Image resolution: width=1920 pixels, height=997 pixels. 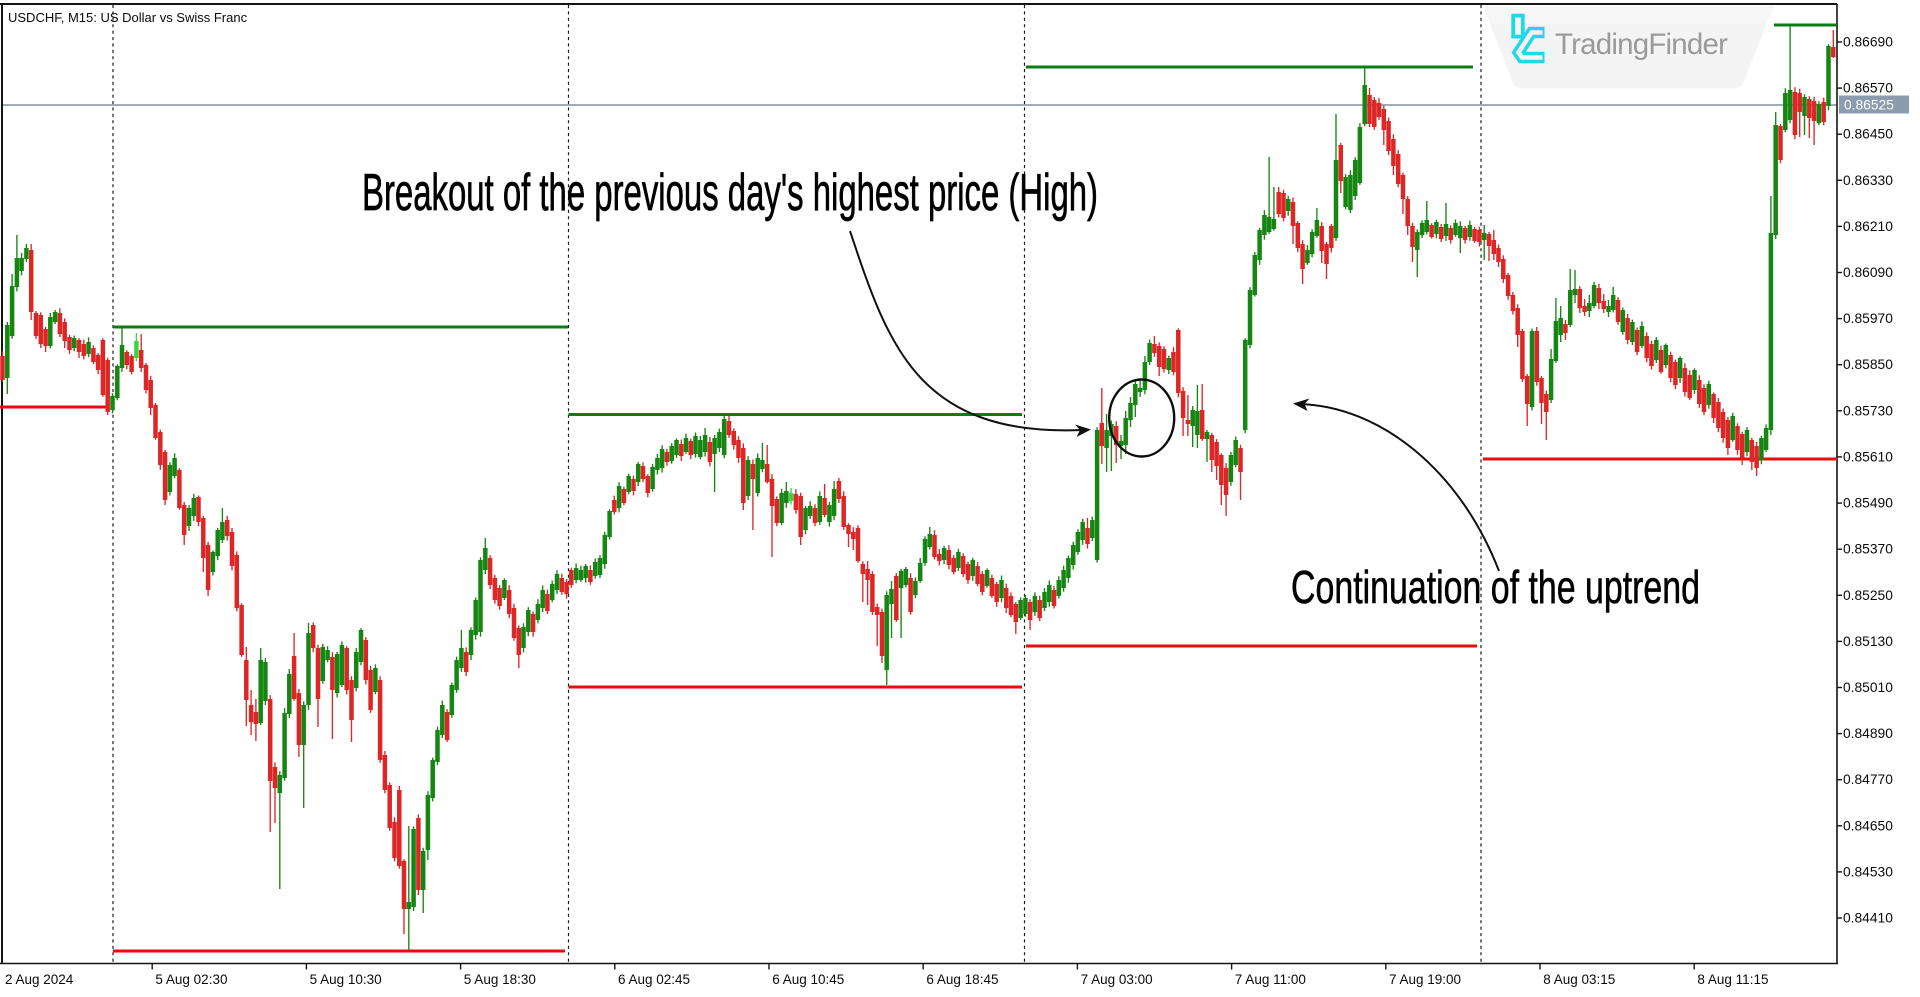 I want to click on svg-text: 0.85970, so click(x=1868, y=318).